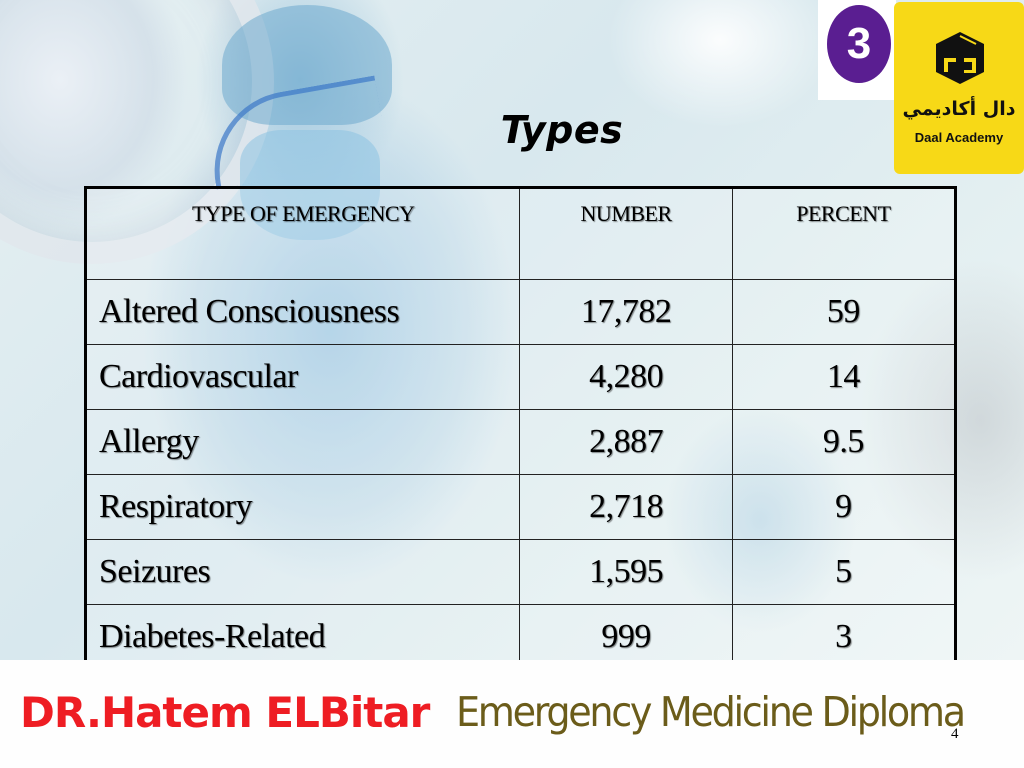  Describe the element at coordinates (844, 312) in the screenshot. I see `cell-percent: 59` at that location.